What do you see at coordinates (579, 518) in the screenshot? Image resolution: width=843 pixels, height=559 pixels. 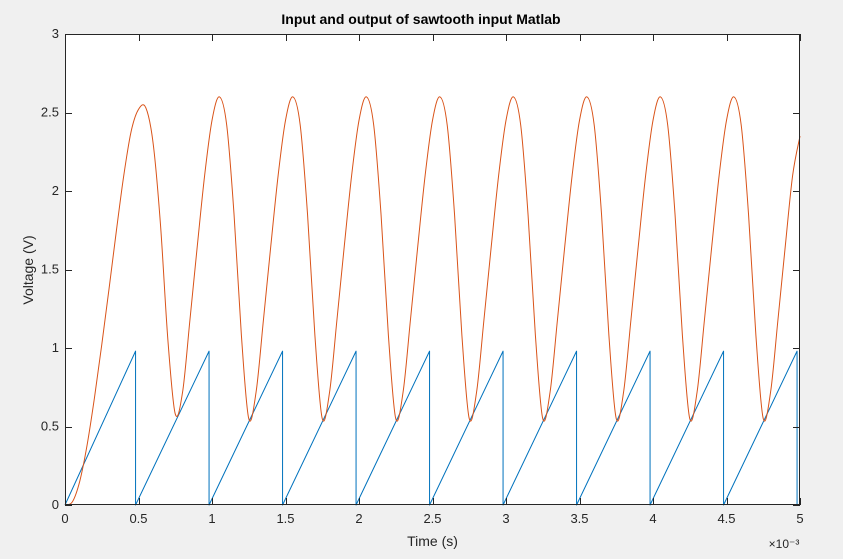 I see `x-tick-label: 3.5` at bounding box center [579, 518].